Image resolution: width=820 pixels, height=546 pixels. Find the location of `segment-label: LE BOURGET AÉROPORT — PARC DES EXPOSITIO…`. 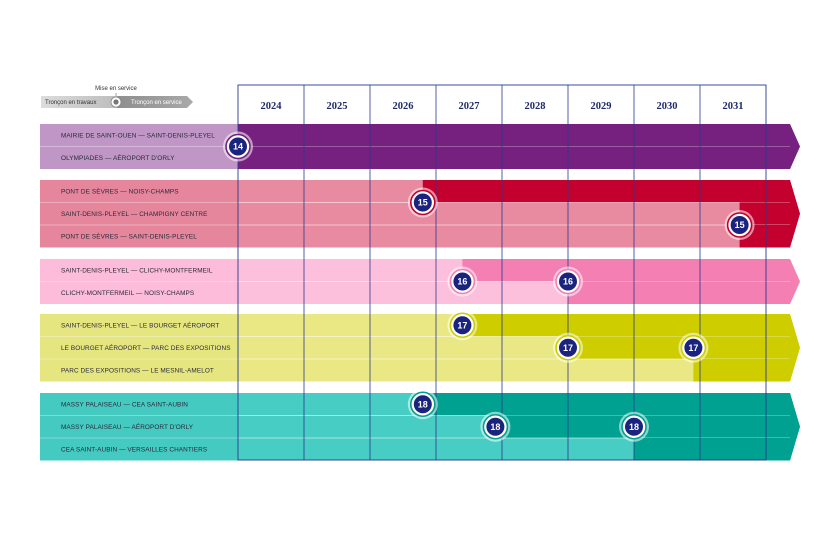

segment-label: LE BOURGET AÉROPORT — PARC DES EXPOSITIO… is located at coordinates (146, 347).